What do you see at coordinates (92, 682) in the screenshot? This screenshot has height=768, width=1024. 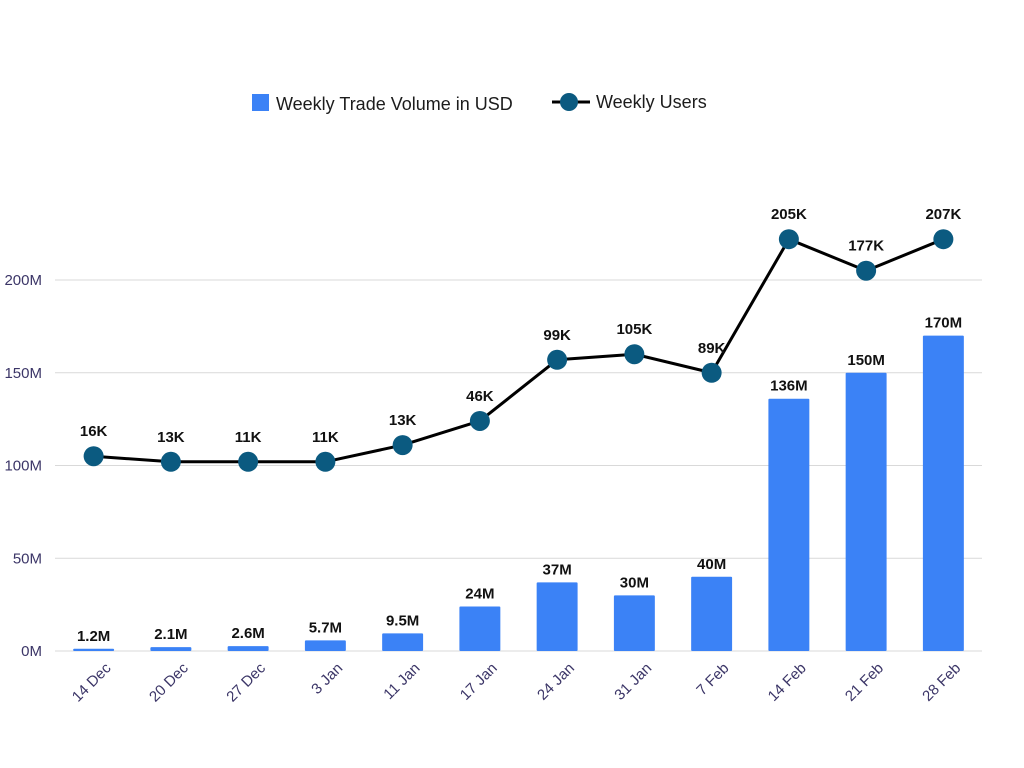 I see `x-tick-label: 14 Dec` at bounding box center [92, 682].